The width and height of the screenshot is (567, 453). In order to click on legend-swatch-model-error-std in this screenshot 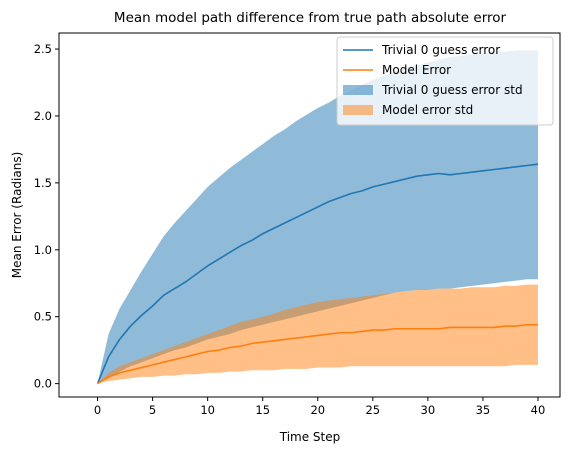, I will do `click(358, 110)`.